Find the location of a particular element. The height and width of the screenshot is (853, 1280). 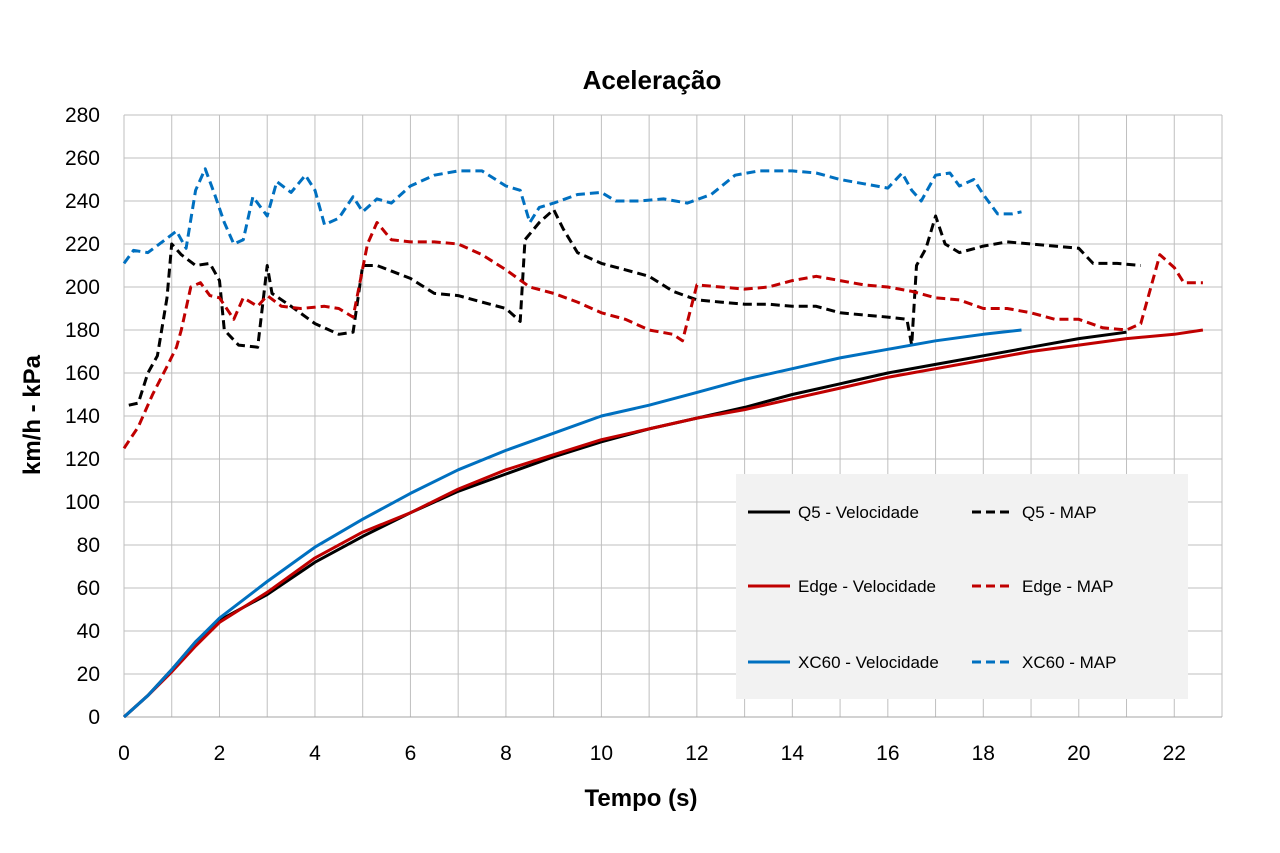

y-tick-label: 160 is located at coordinates (82, 373).